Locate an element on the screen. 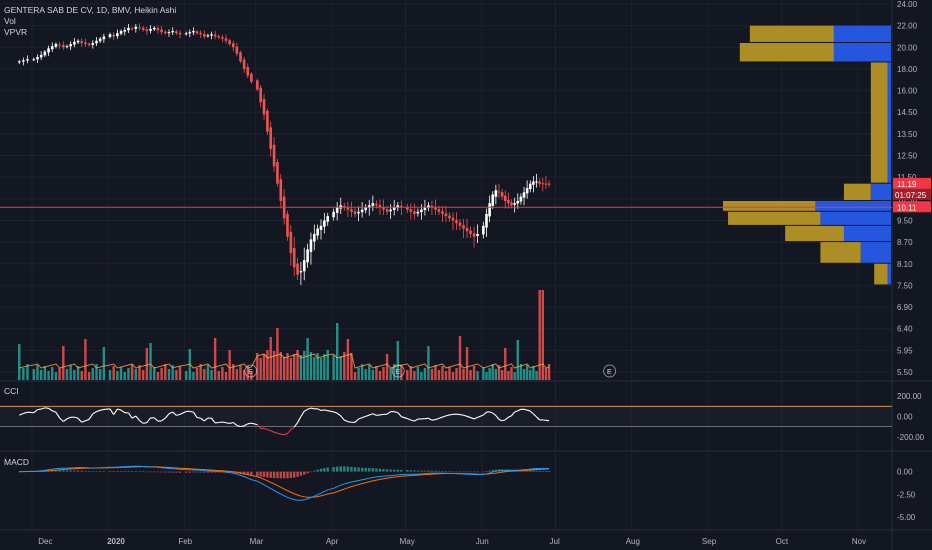  earnings-marker-label: E is located at coordinates (250, 372).